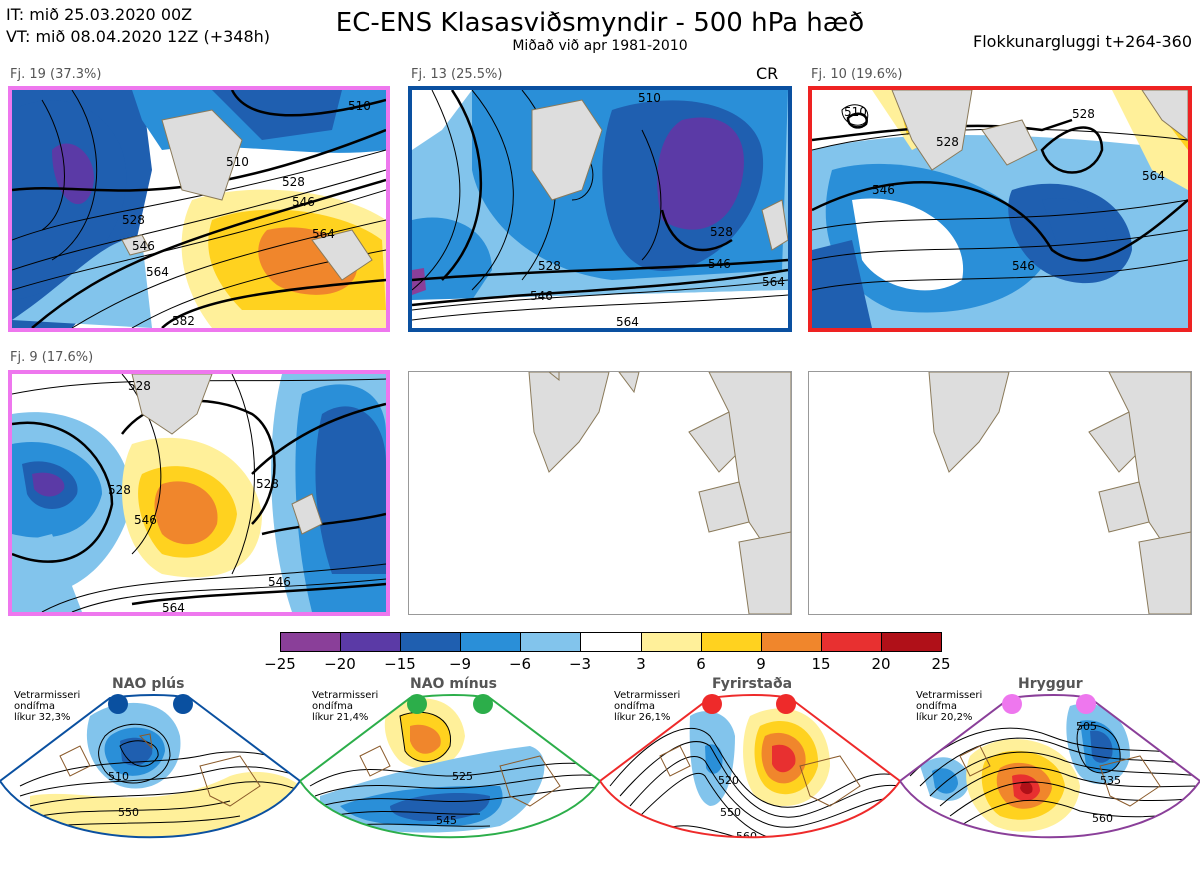  What do you see at coordinates (150, 766) in the screenshot?
I see `regime-map: 510 550` at bounding box center [150, 766].